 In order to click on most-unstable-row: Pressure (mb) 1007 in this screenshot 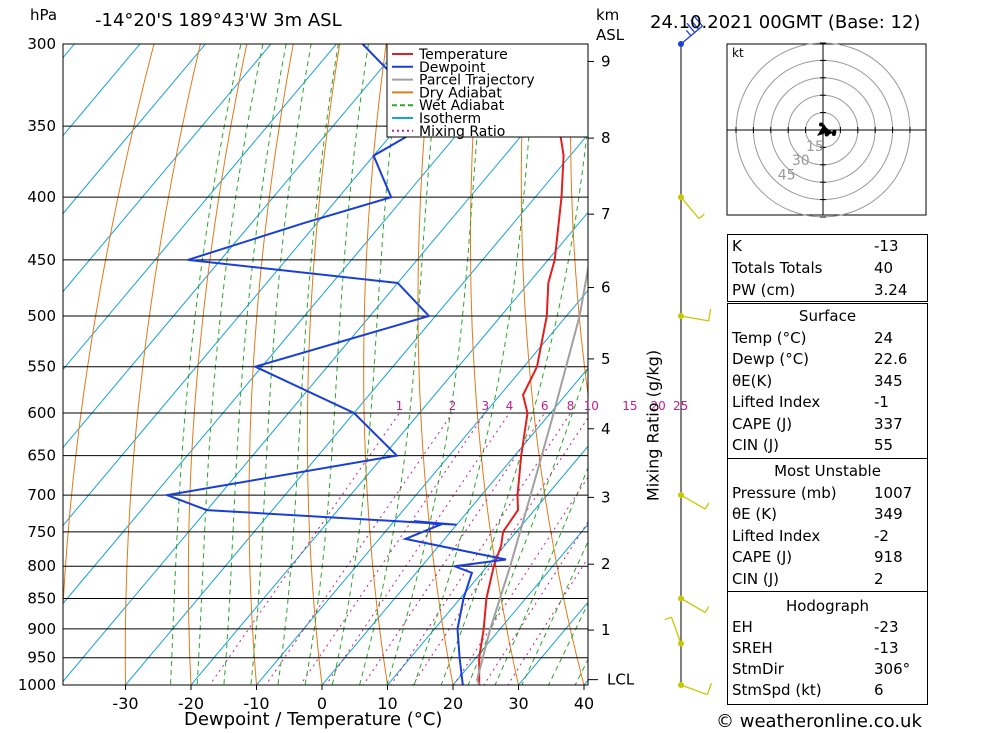, I will do `click(822, 493)`.